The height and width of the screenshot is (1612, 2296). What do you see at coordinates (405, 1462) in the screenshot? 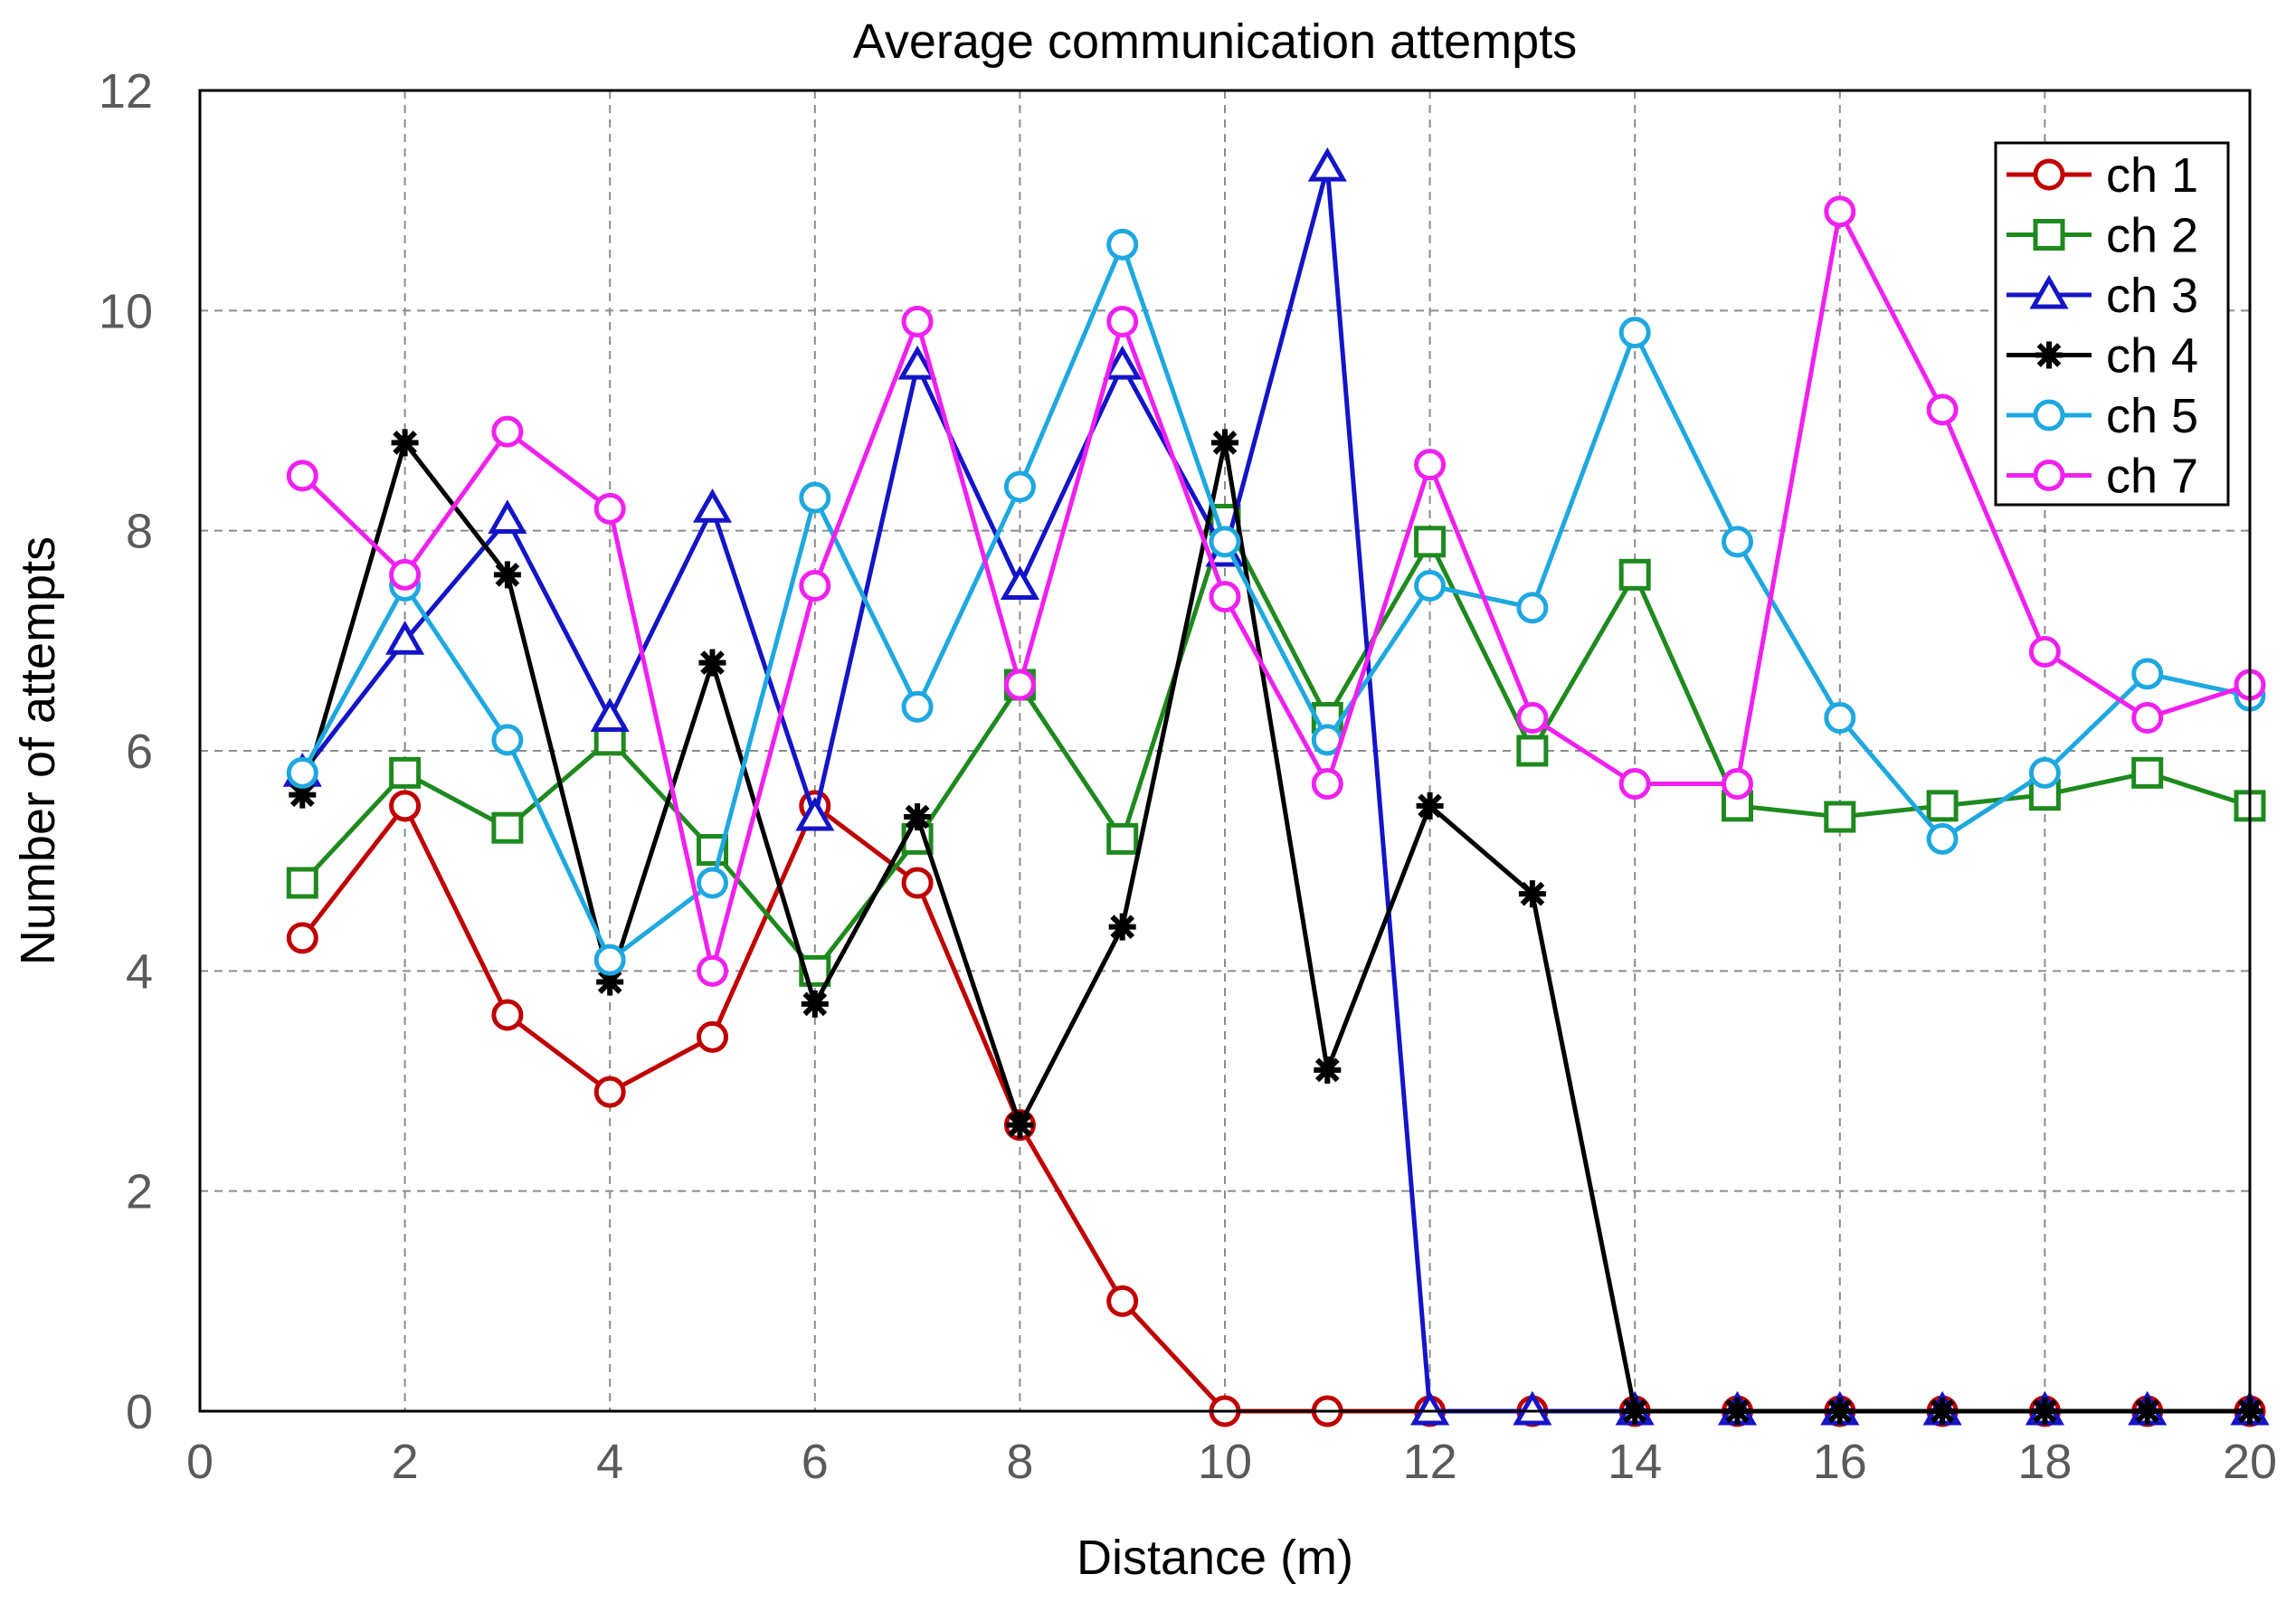
I see `x-tick-label: 2` at bounding box center [405, 1462].